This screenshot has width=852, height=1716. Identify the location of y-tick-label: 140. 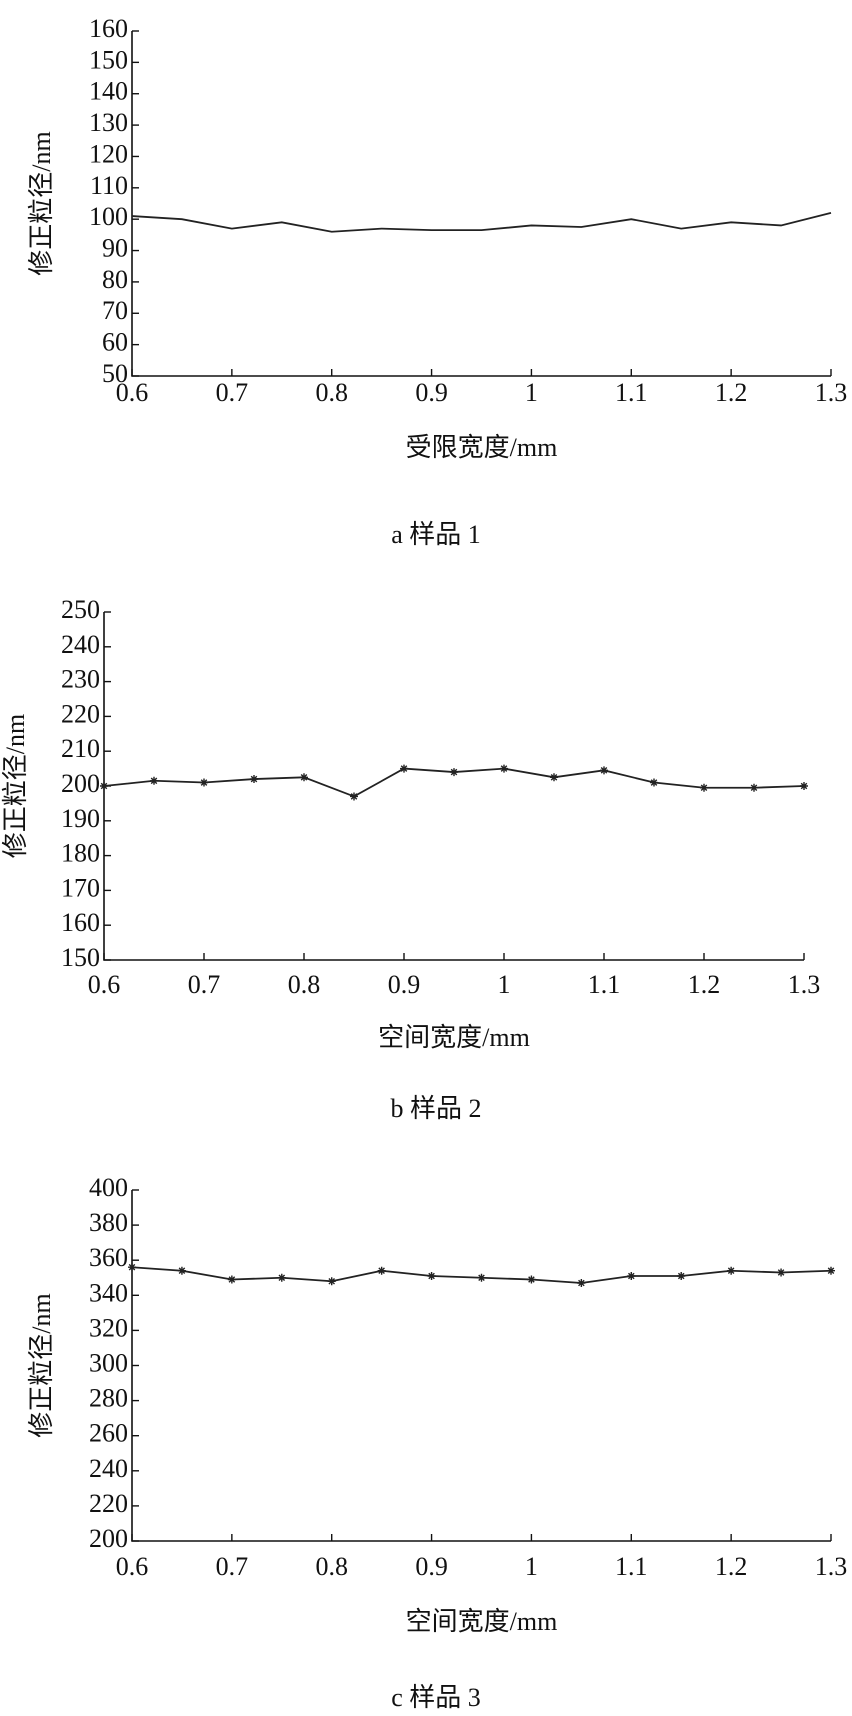
(108, 91).